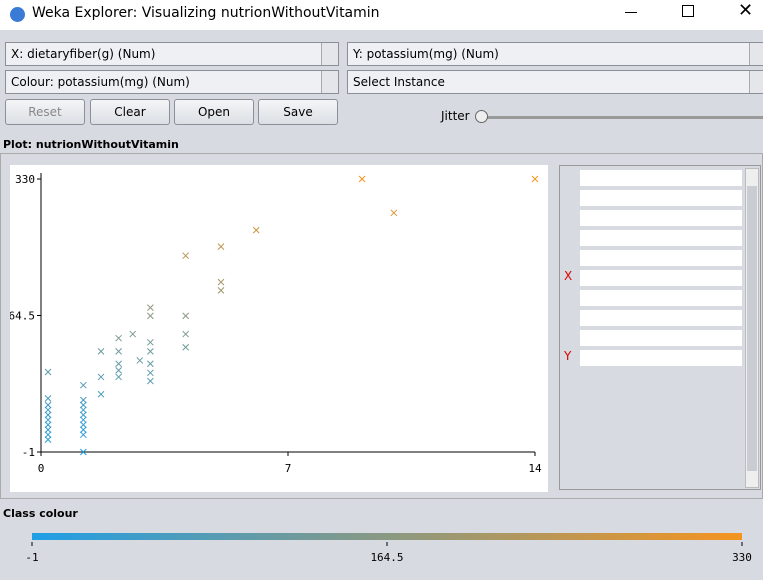 The width and height of the screenshot is (763, 580). Describe the element at coordinates (45, 112) in the screenshot. I see `reset-button: Reset` at that location.